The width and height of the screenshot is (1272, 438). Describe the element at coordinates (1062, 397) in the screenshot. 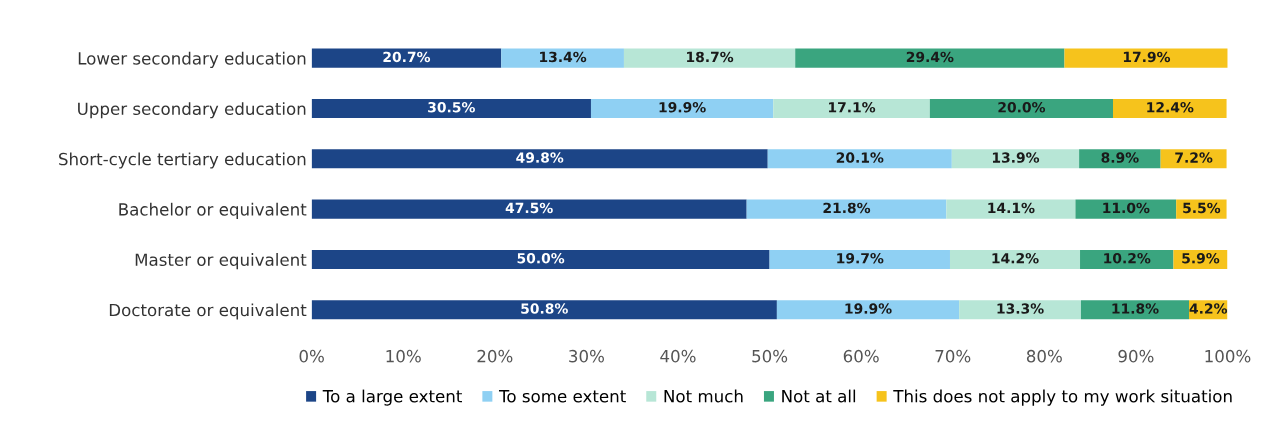

I see `legend-label: This does not apply to my work situation` at that location.